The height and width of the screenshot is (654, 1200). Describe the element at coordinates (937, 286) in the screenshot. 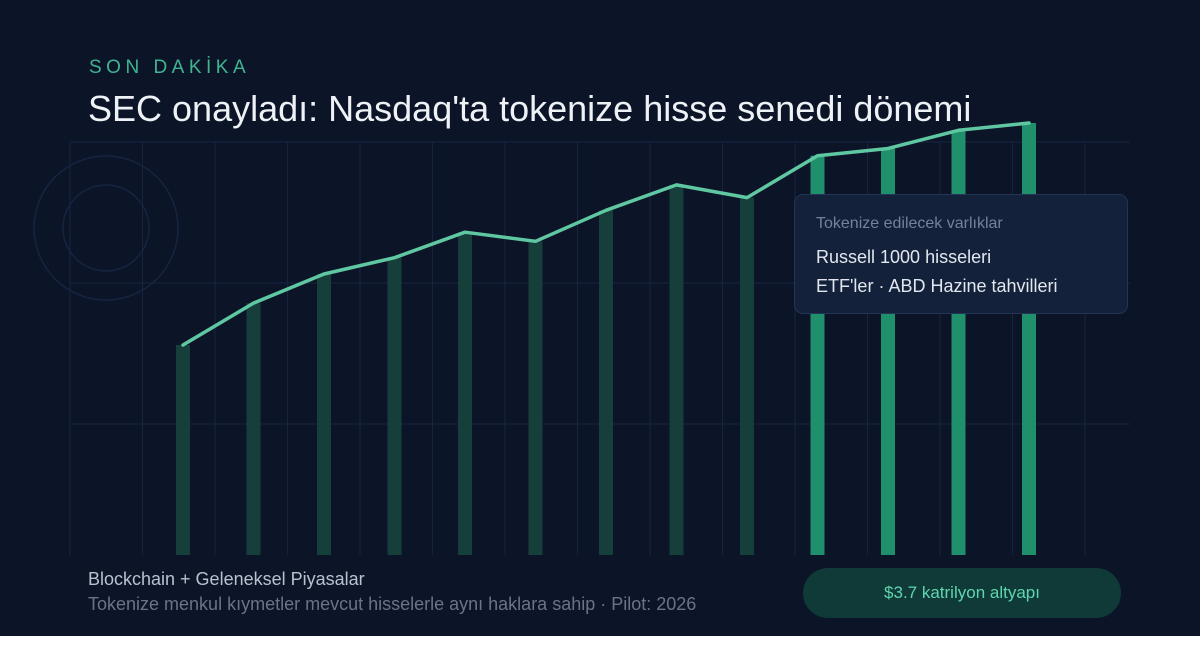

I see `info-card-line: ETF'ler · ABD Hazine tahvilleri` at that location.